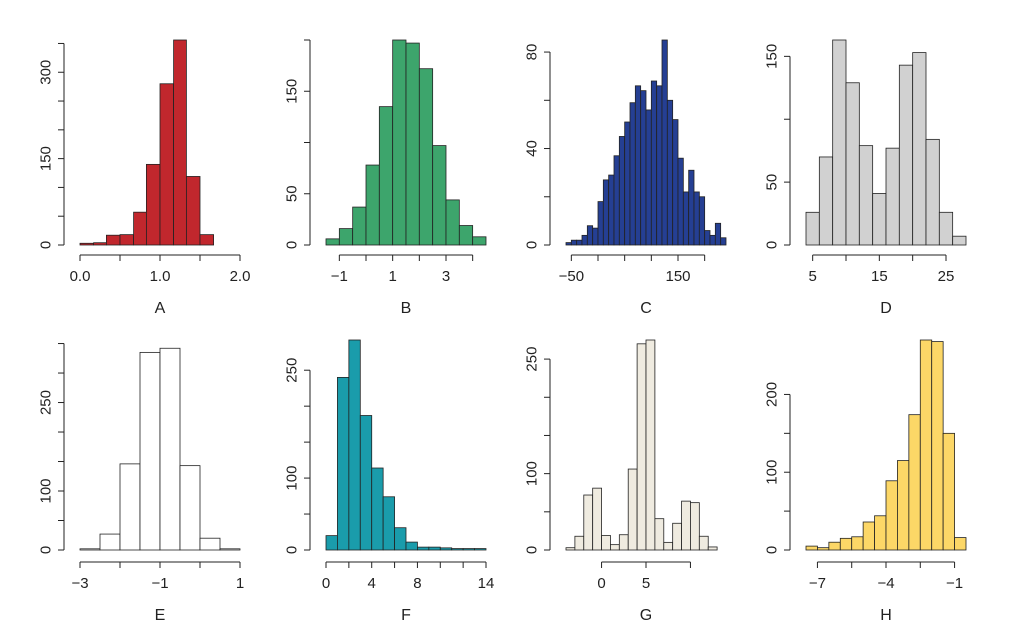 The image size is (1021, 634). I want to click on y-tick-label: 80, so click(532, 52).